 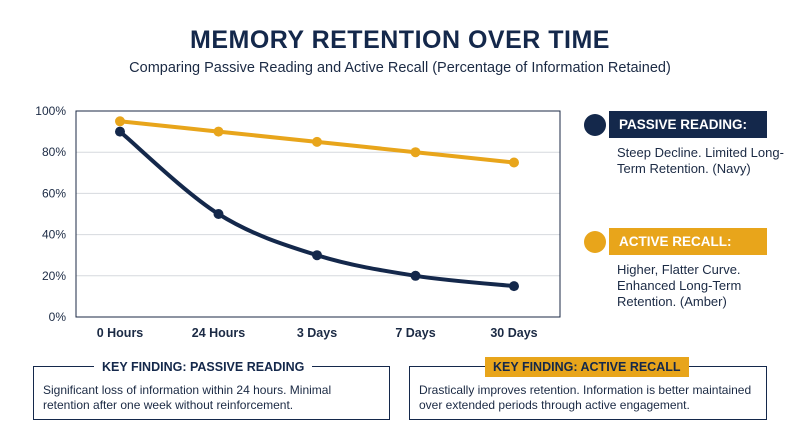 What do you see at coordinates (50, 111) in the screenshot?
I see `y-tick-label: 100%` at bounding box center [50, 111].